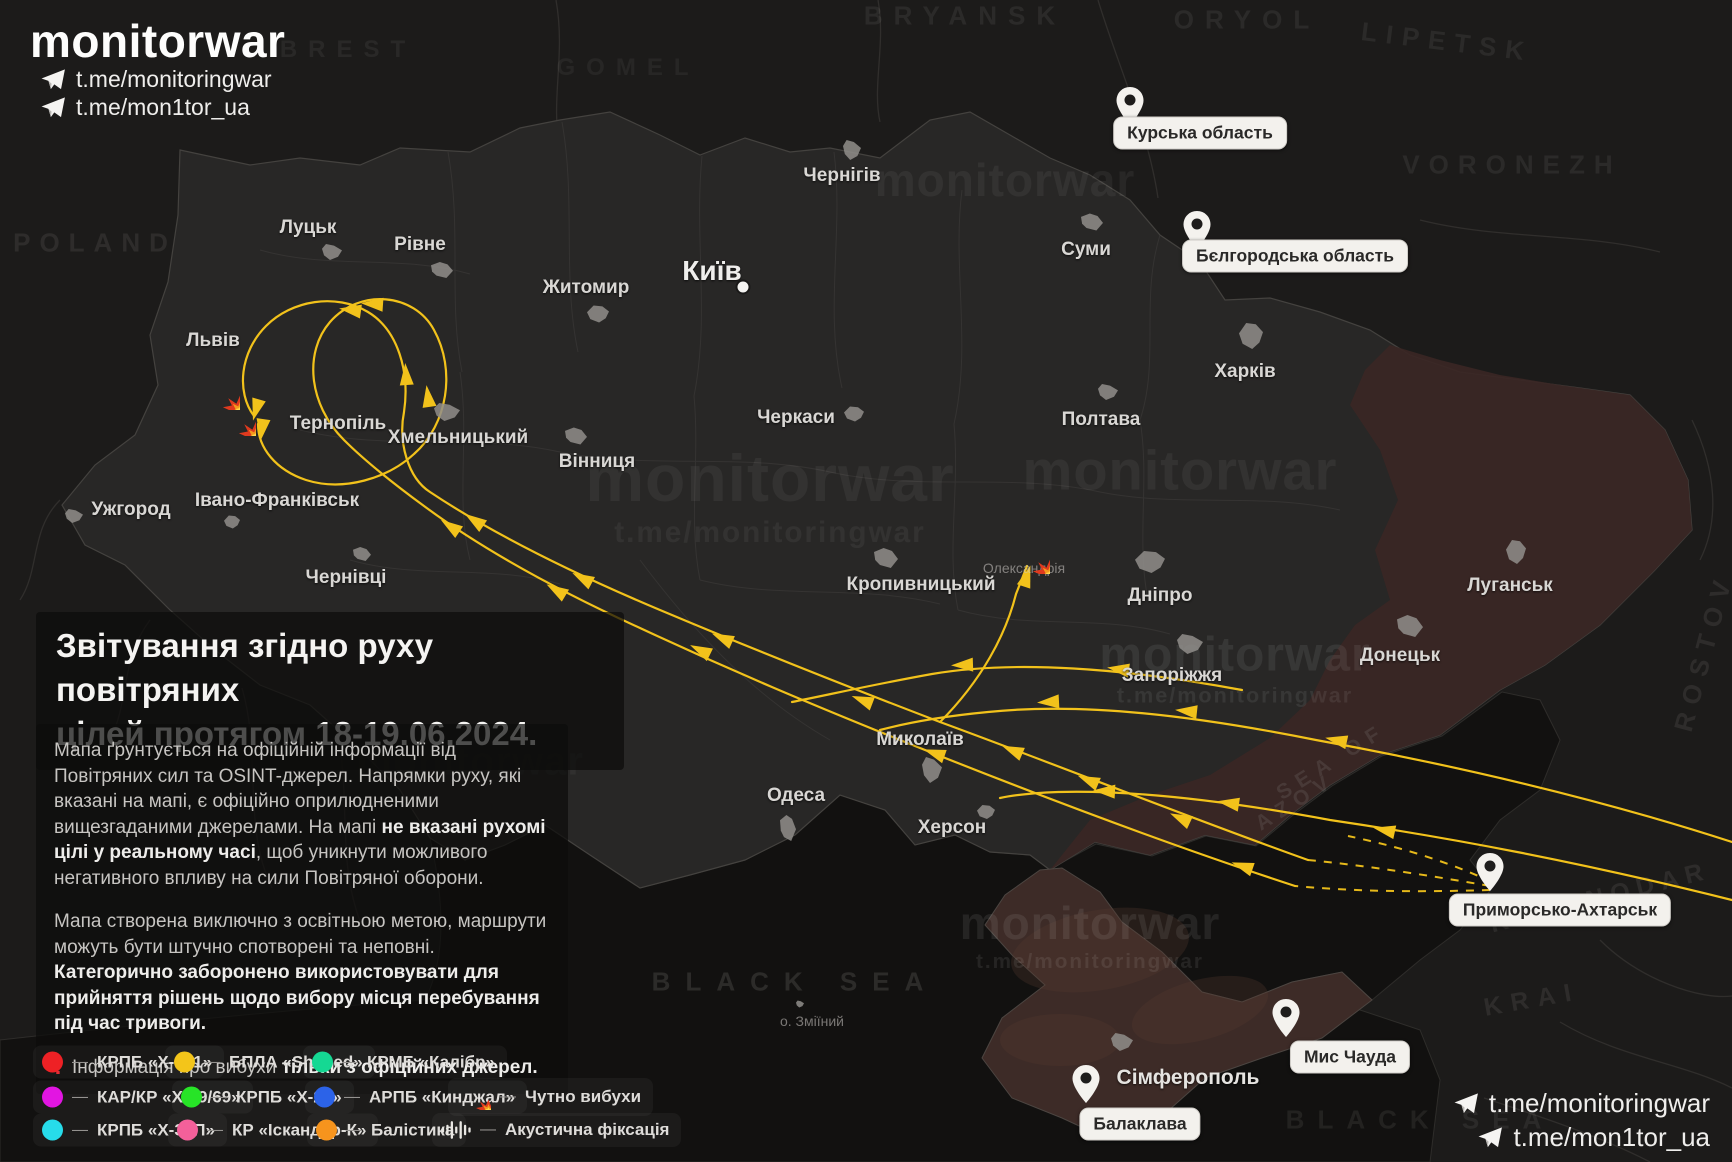 The image size is (1732, 1162). I want to click on city-label-Полтава: Полтава, so click(1101, 419).